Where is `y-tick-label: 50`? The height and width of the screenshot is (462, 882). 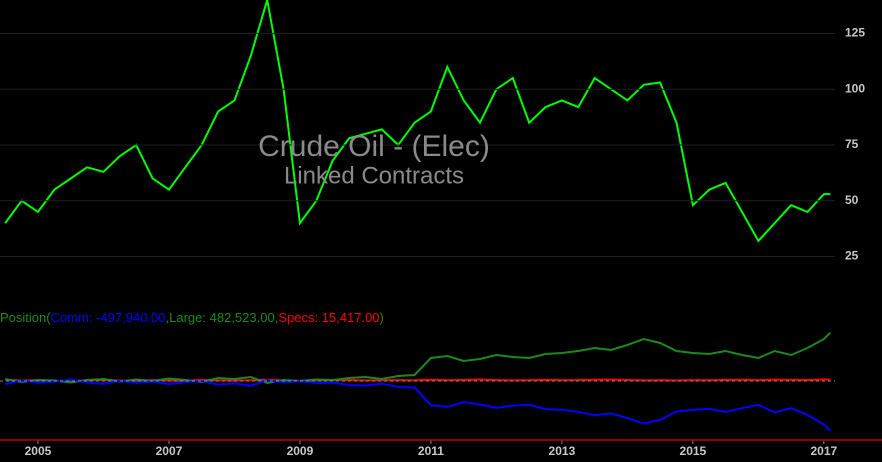 y-tick-label: 50 is located at coordinates (852, 200).